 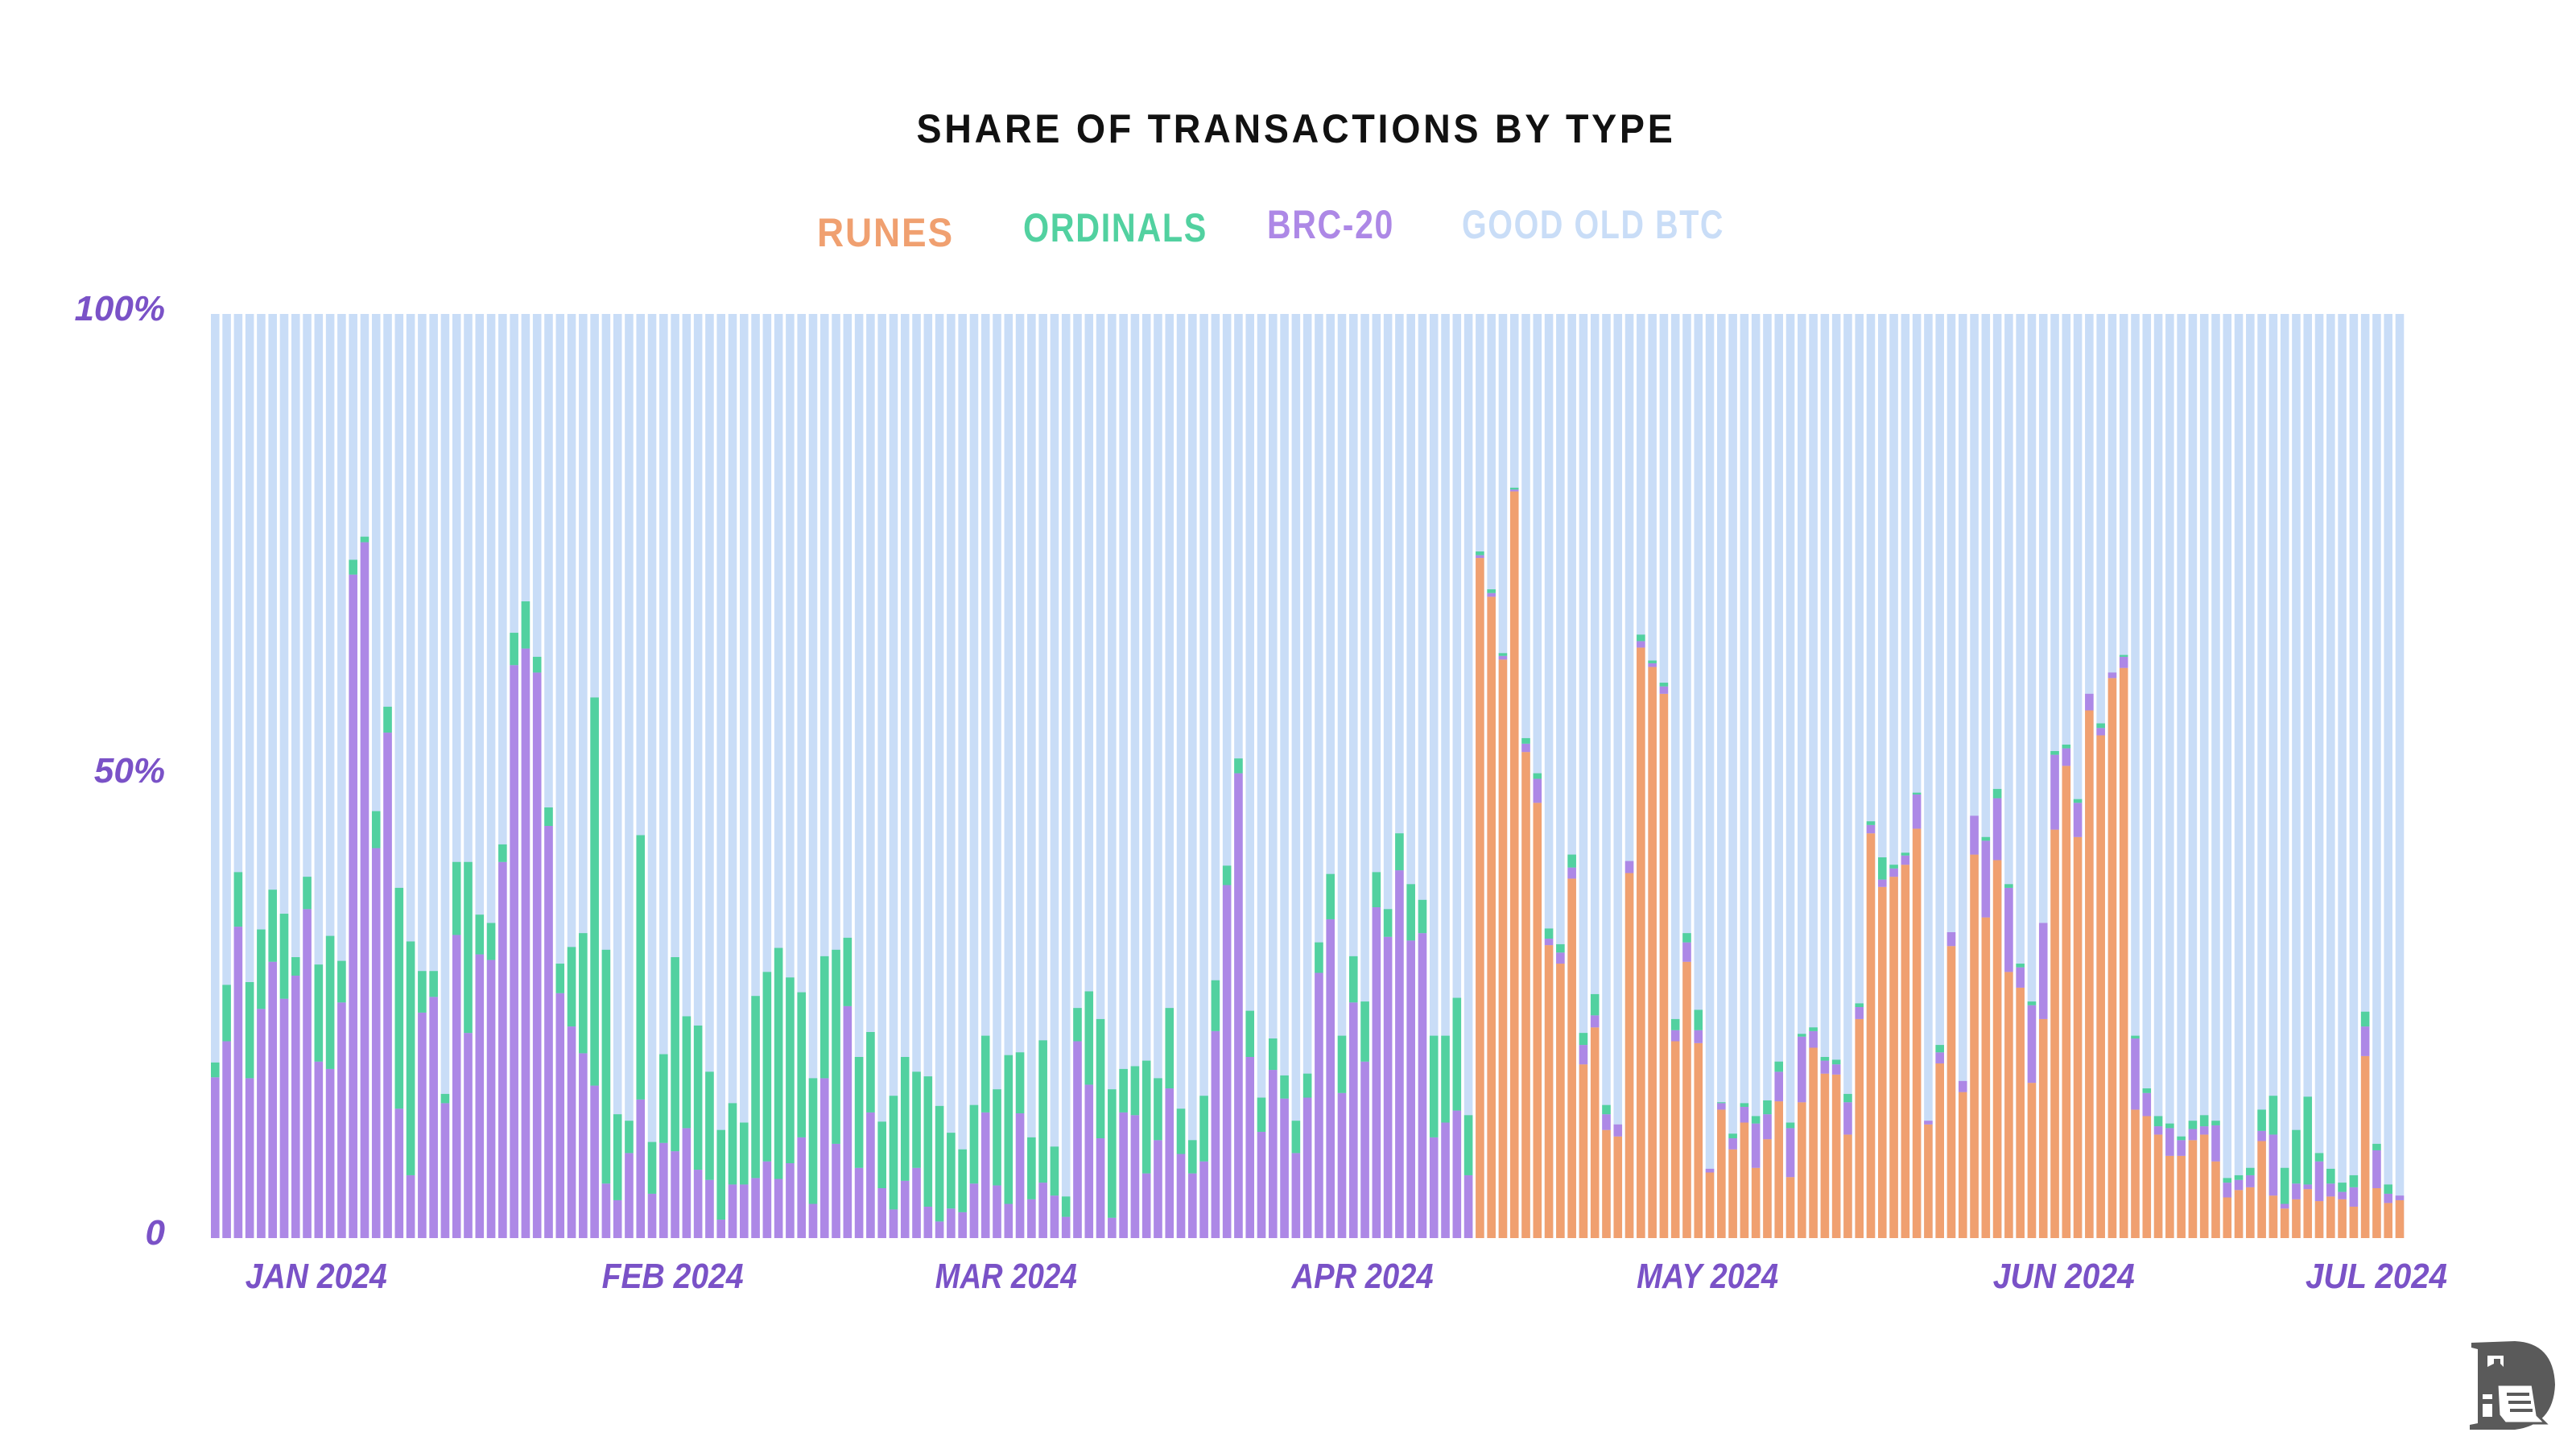 I want to click on x-tick-label: APR 2024, so click(x=1362, y=1276).